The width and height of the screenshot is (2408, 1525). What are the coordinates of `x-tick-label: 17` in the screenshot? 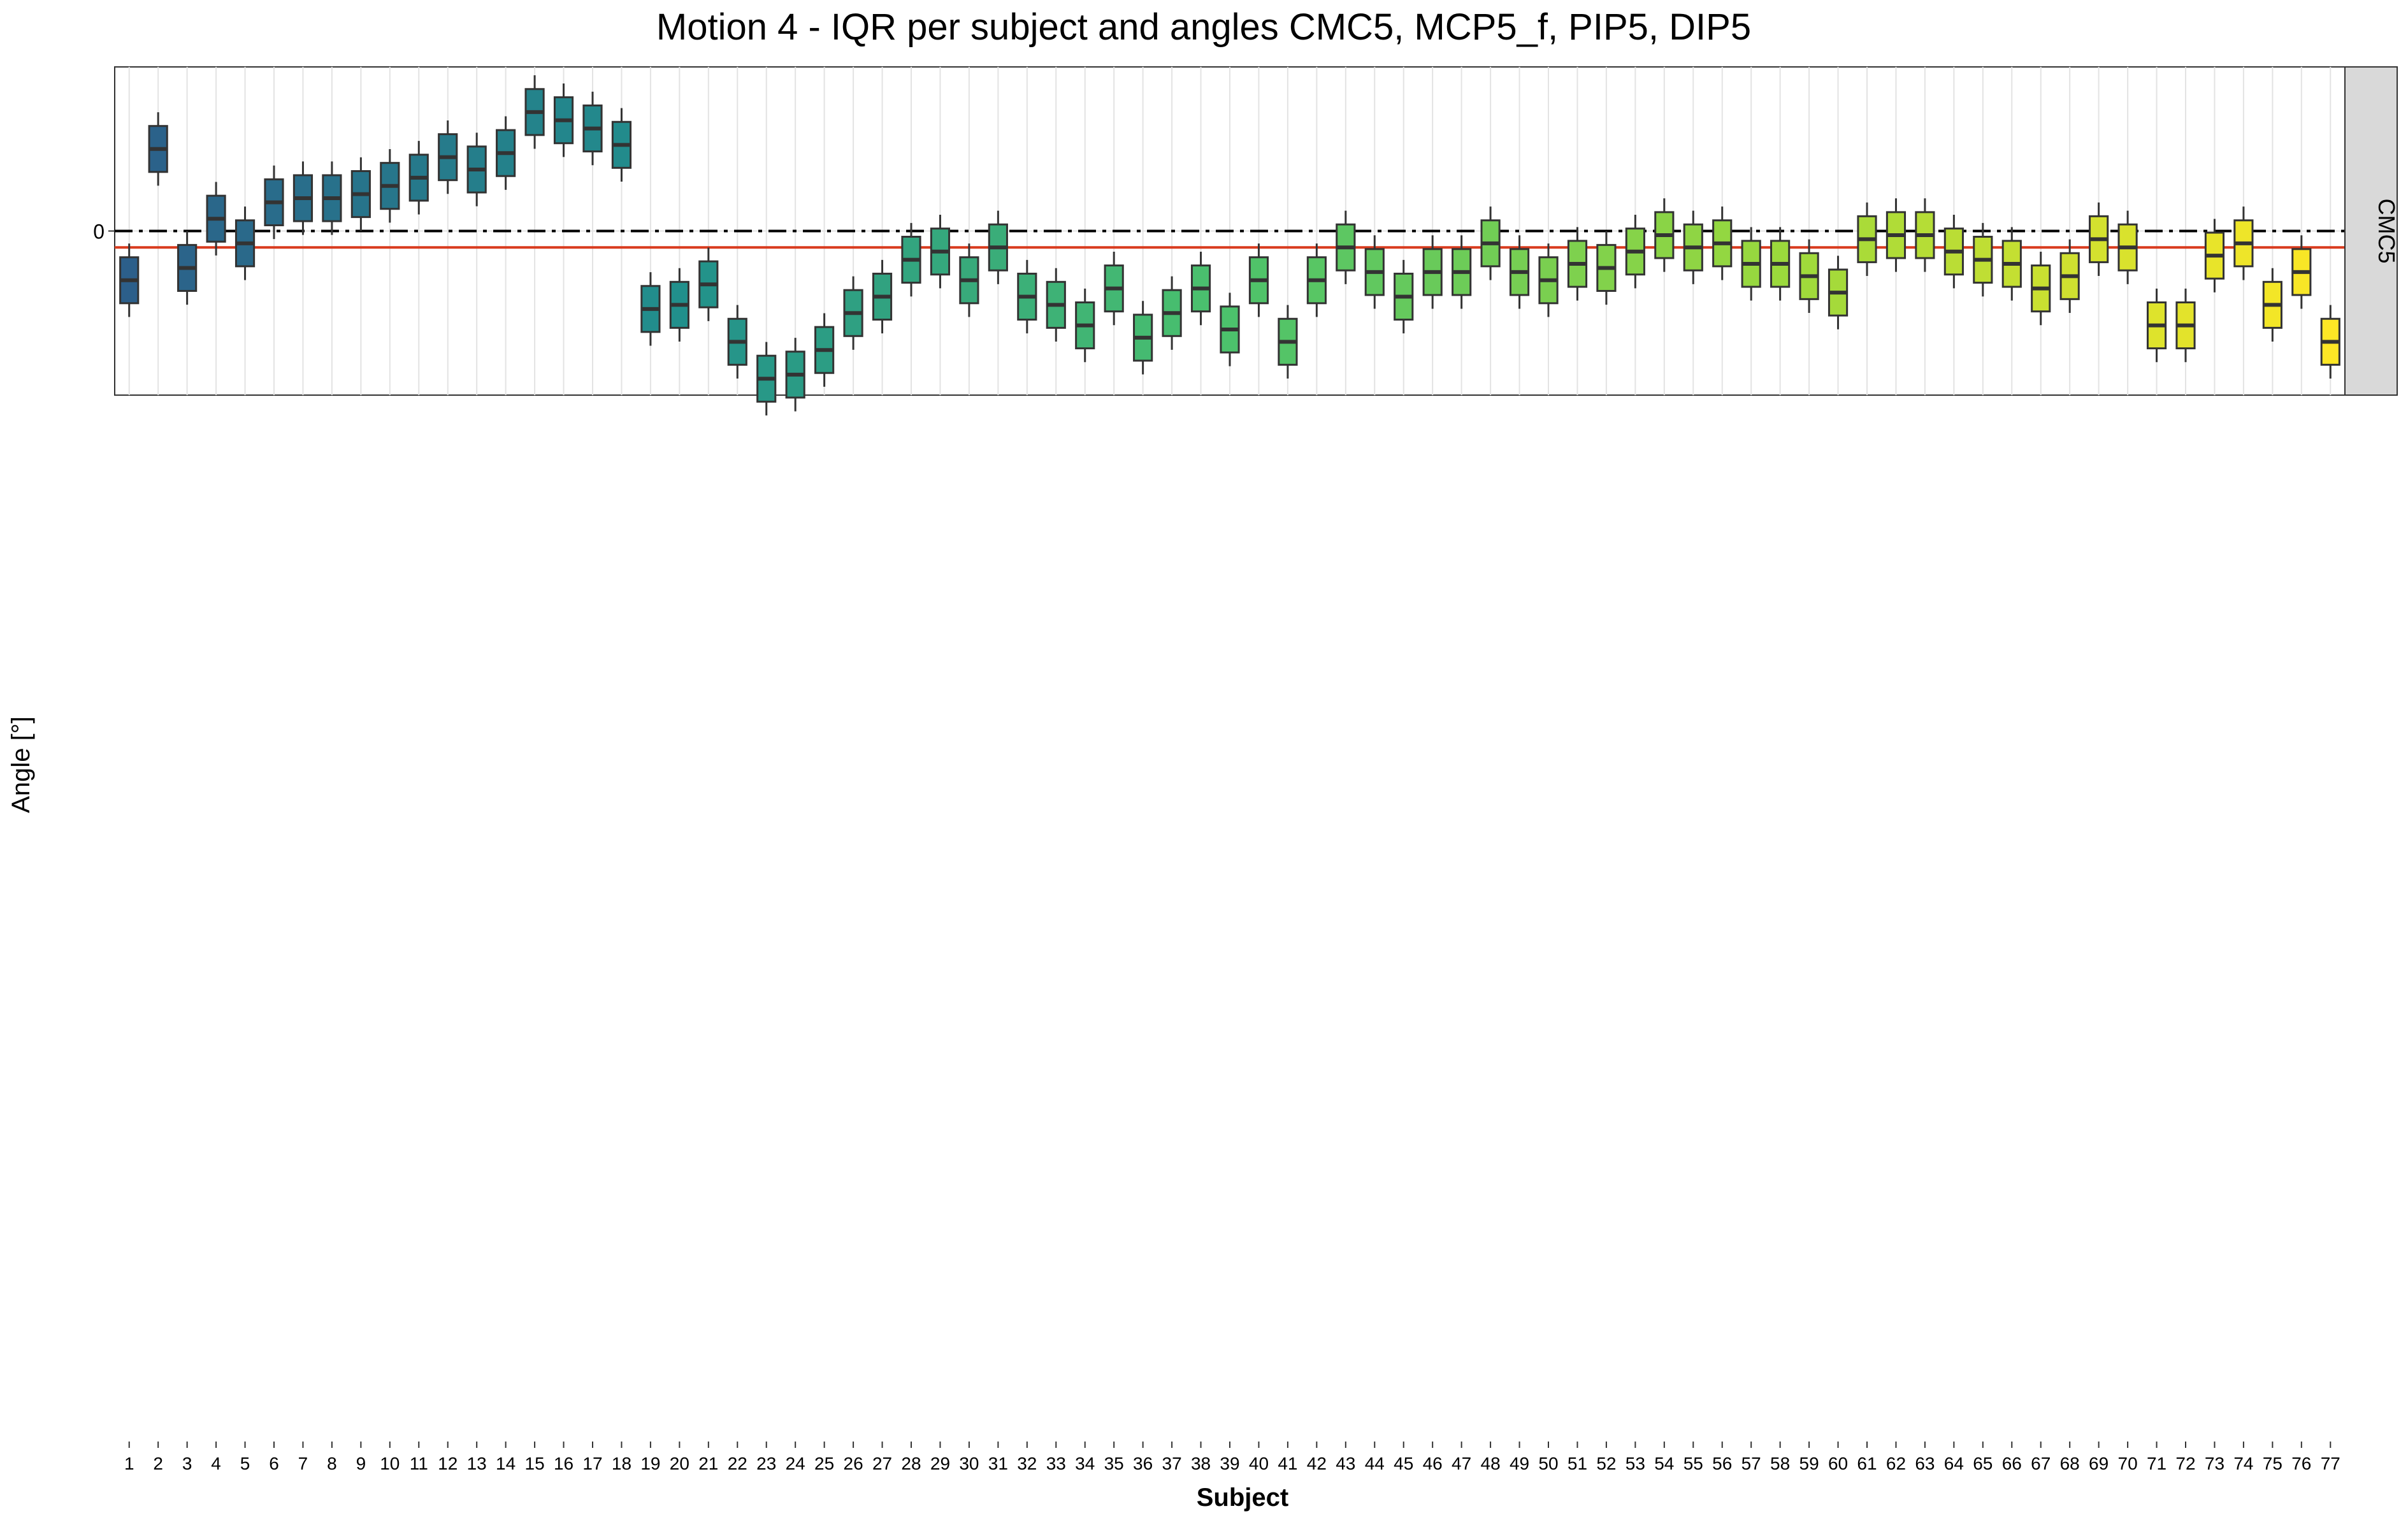 It's located at (592, 1463).